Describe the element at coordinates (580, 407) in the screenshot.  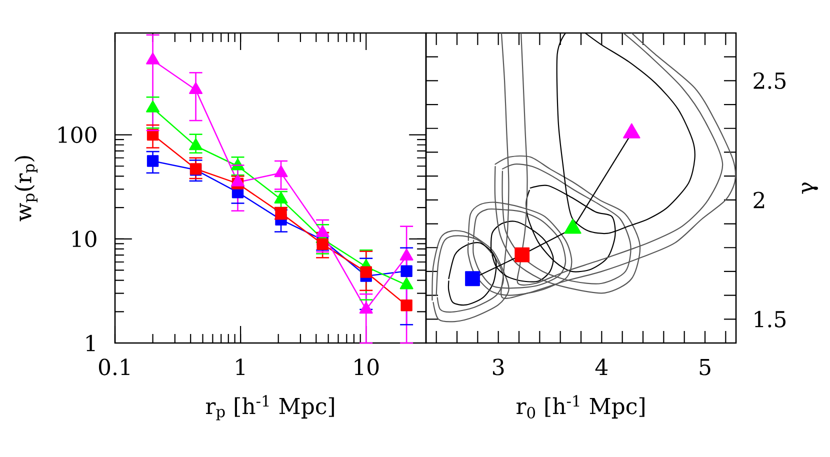
I see `x-axis-title: r$_{0}$ [h$^{-1}$ Mpc]` at that location.